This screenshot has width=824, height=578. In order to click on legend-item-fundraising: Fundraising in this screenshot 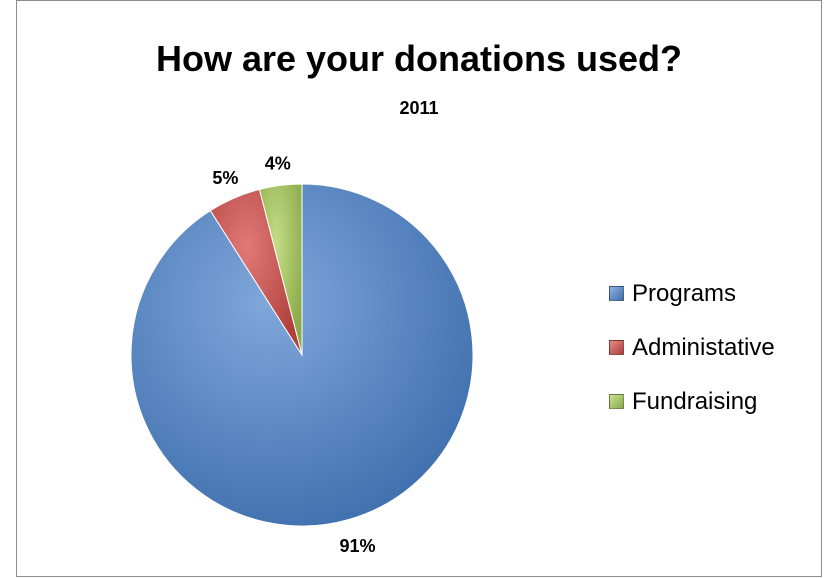, I will do `click(692, 401)`.